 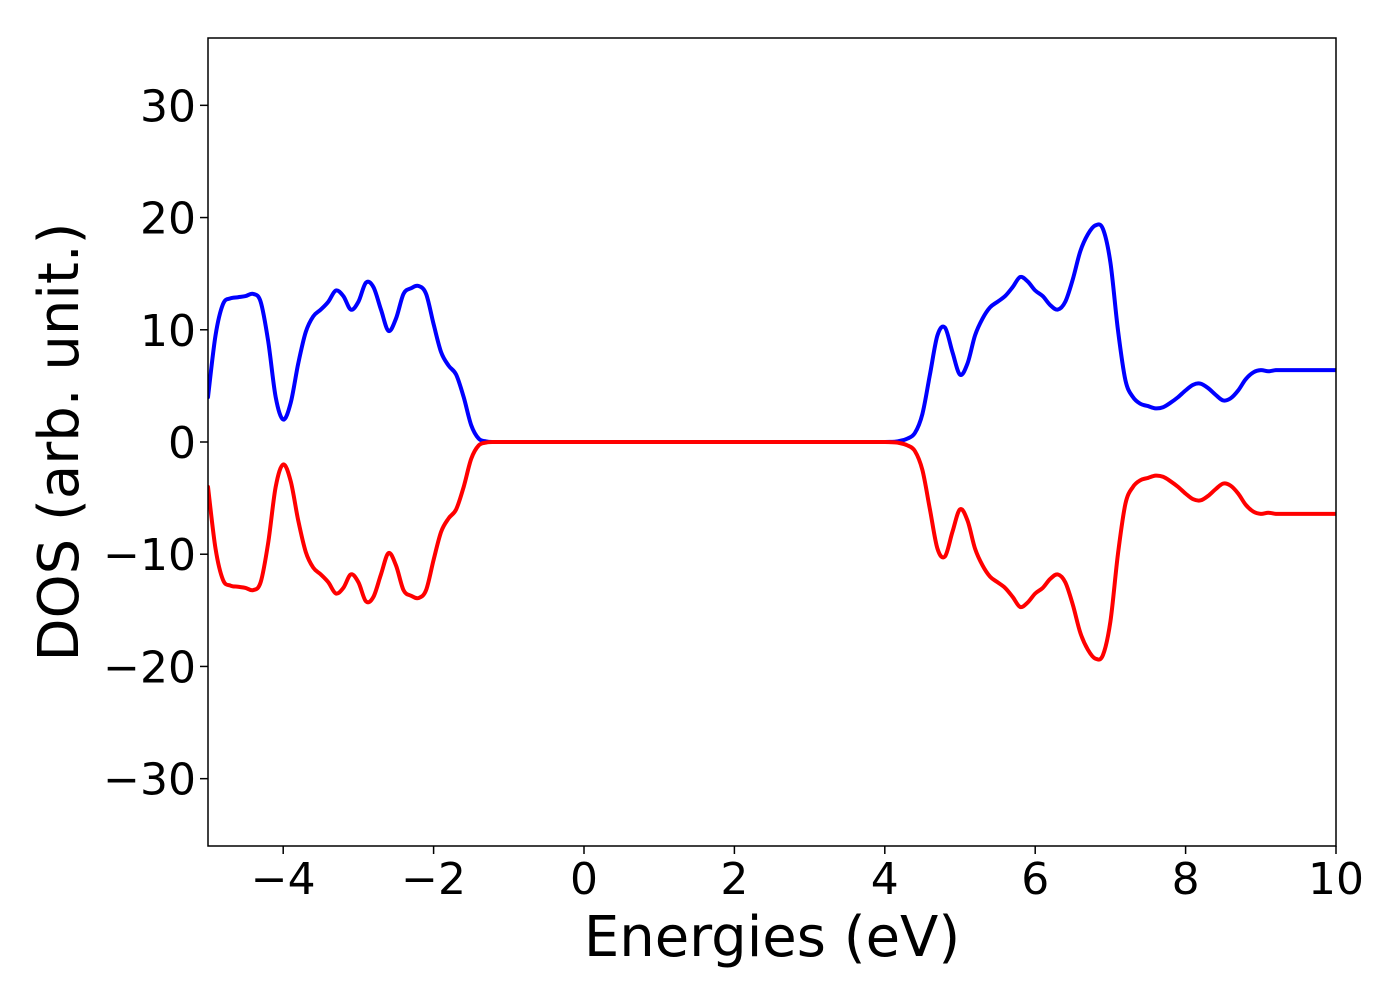 I want to click on x-tick-label: 6, so click(x=1035, y=879).